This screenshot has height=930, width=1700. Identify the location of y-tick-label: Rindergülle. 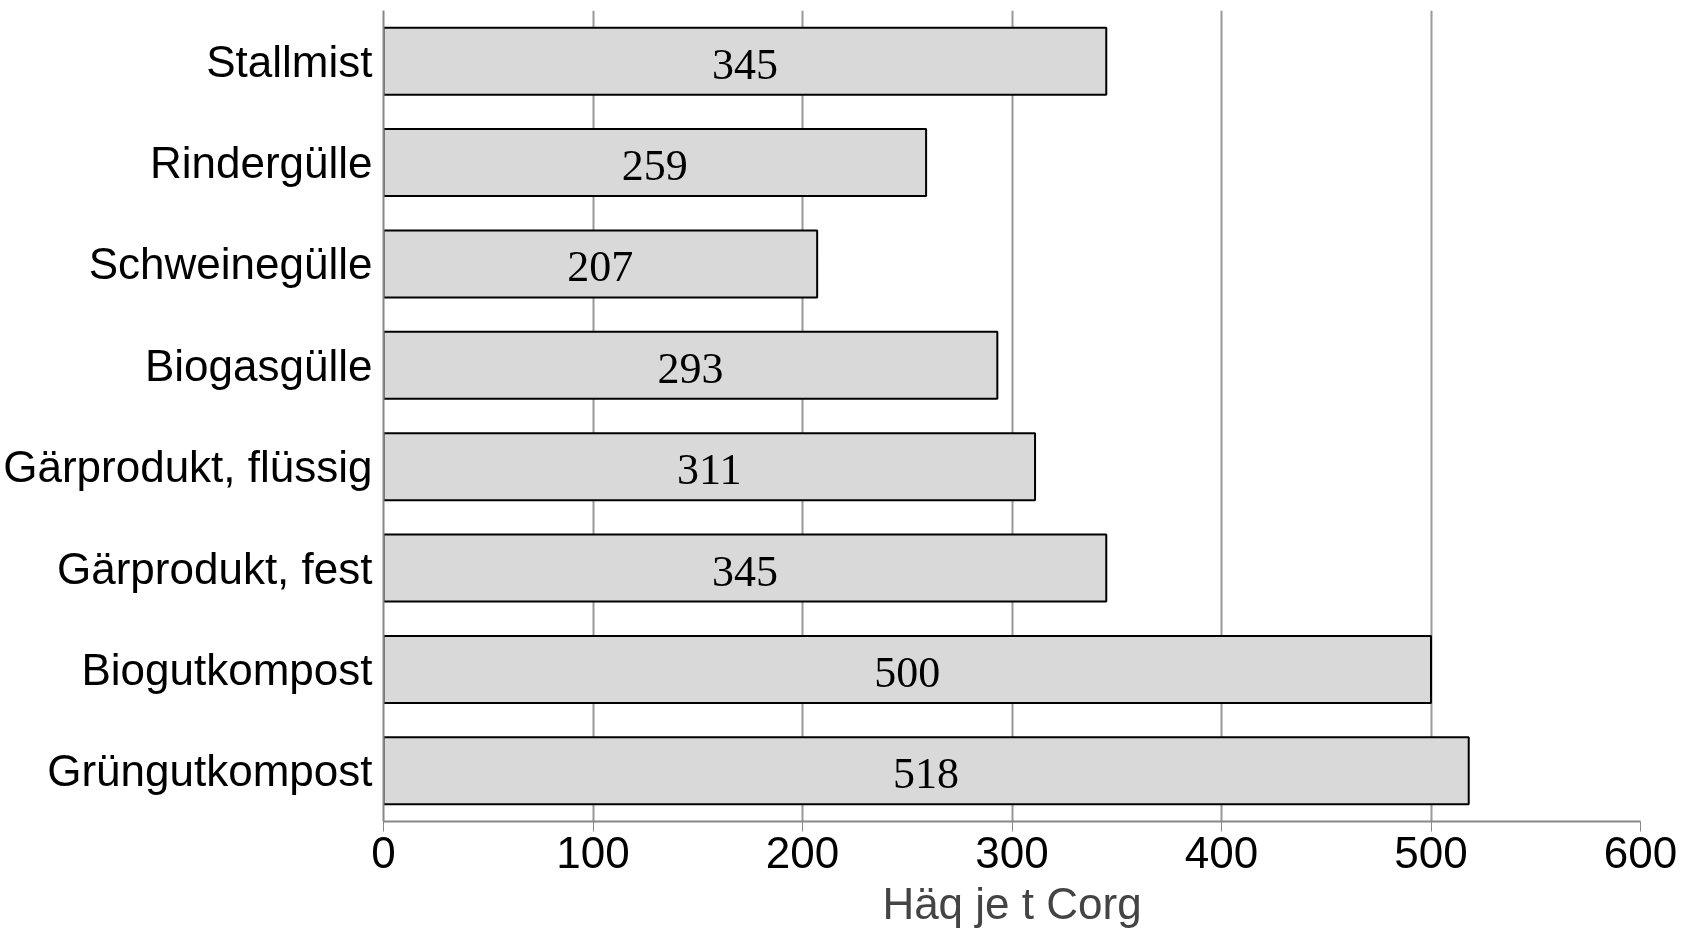
(261, 163).